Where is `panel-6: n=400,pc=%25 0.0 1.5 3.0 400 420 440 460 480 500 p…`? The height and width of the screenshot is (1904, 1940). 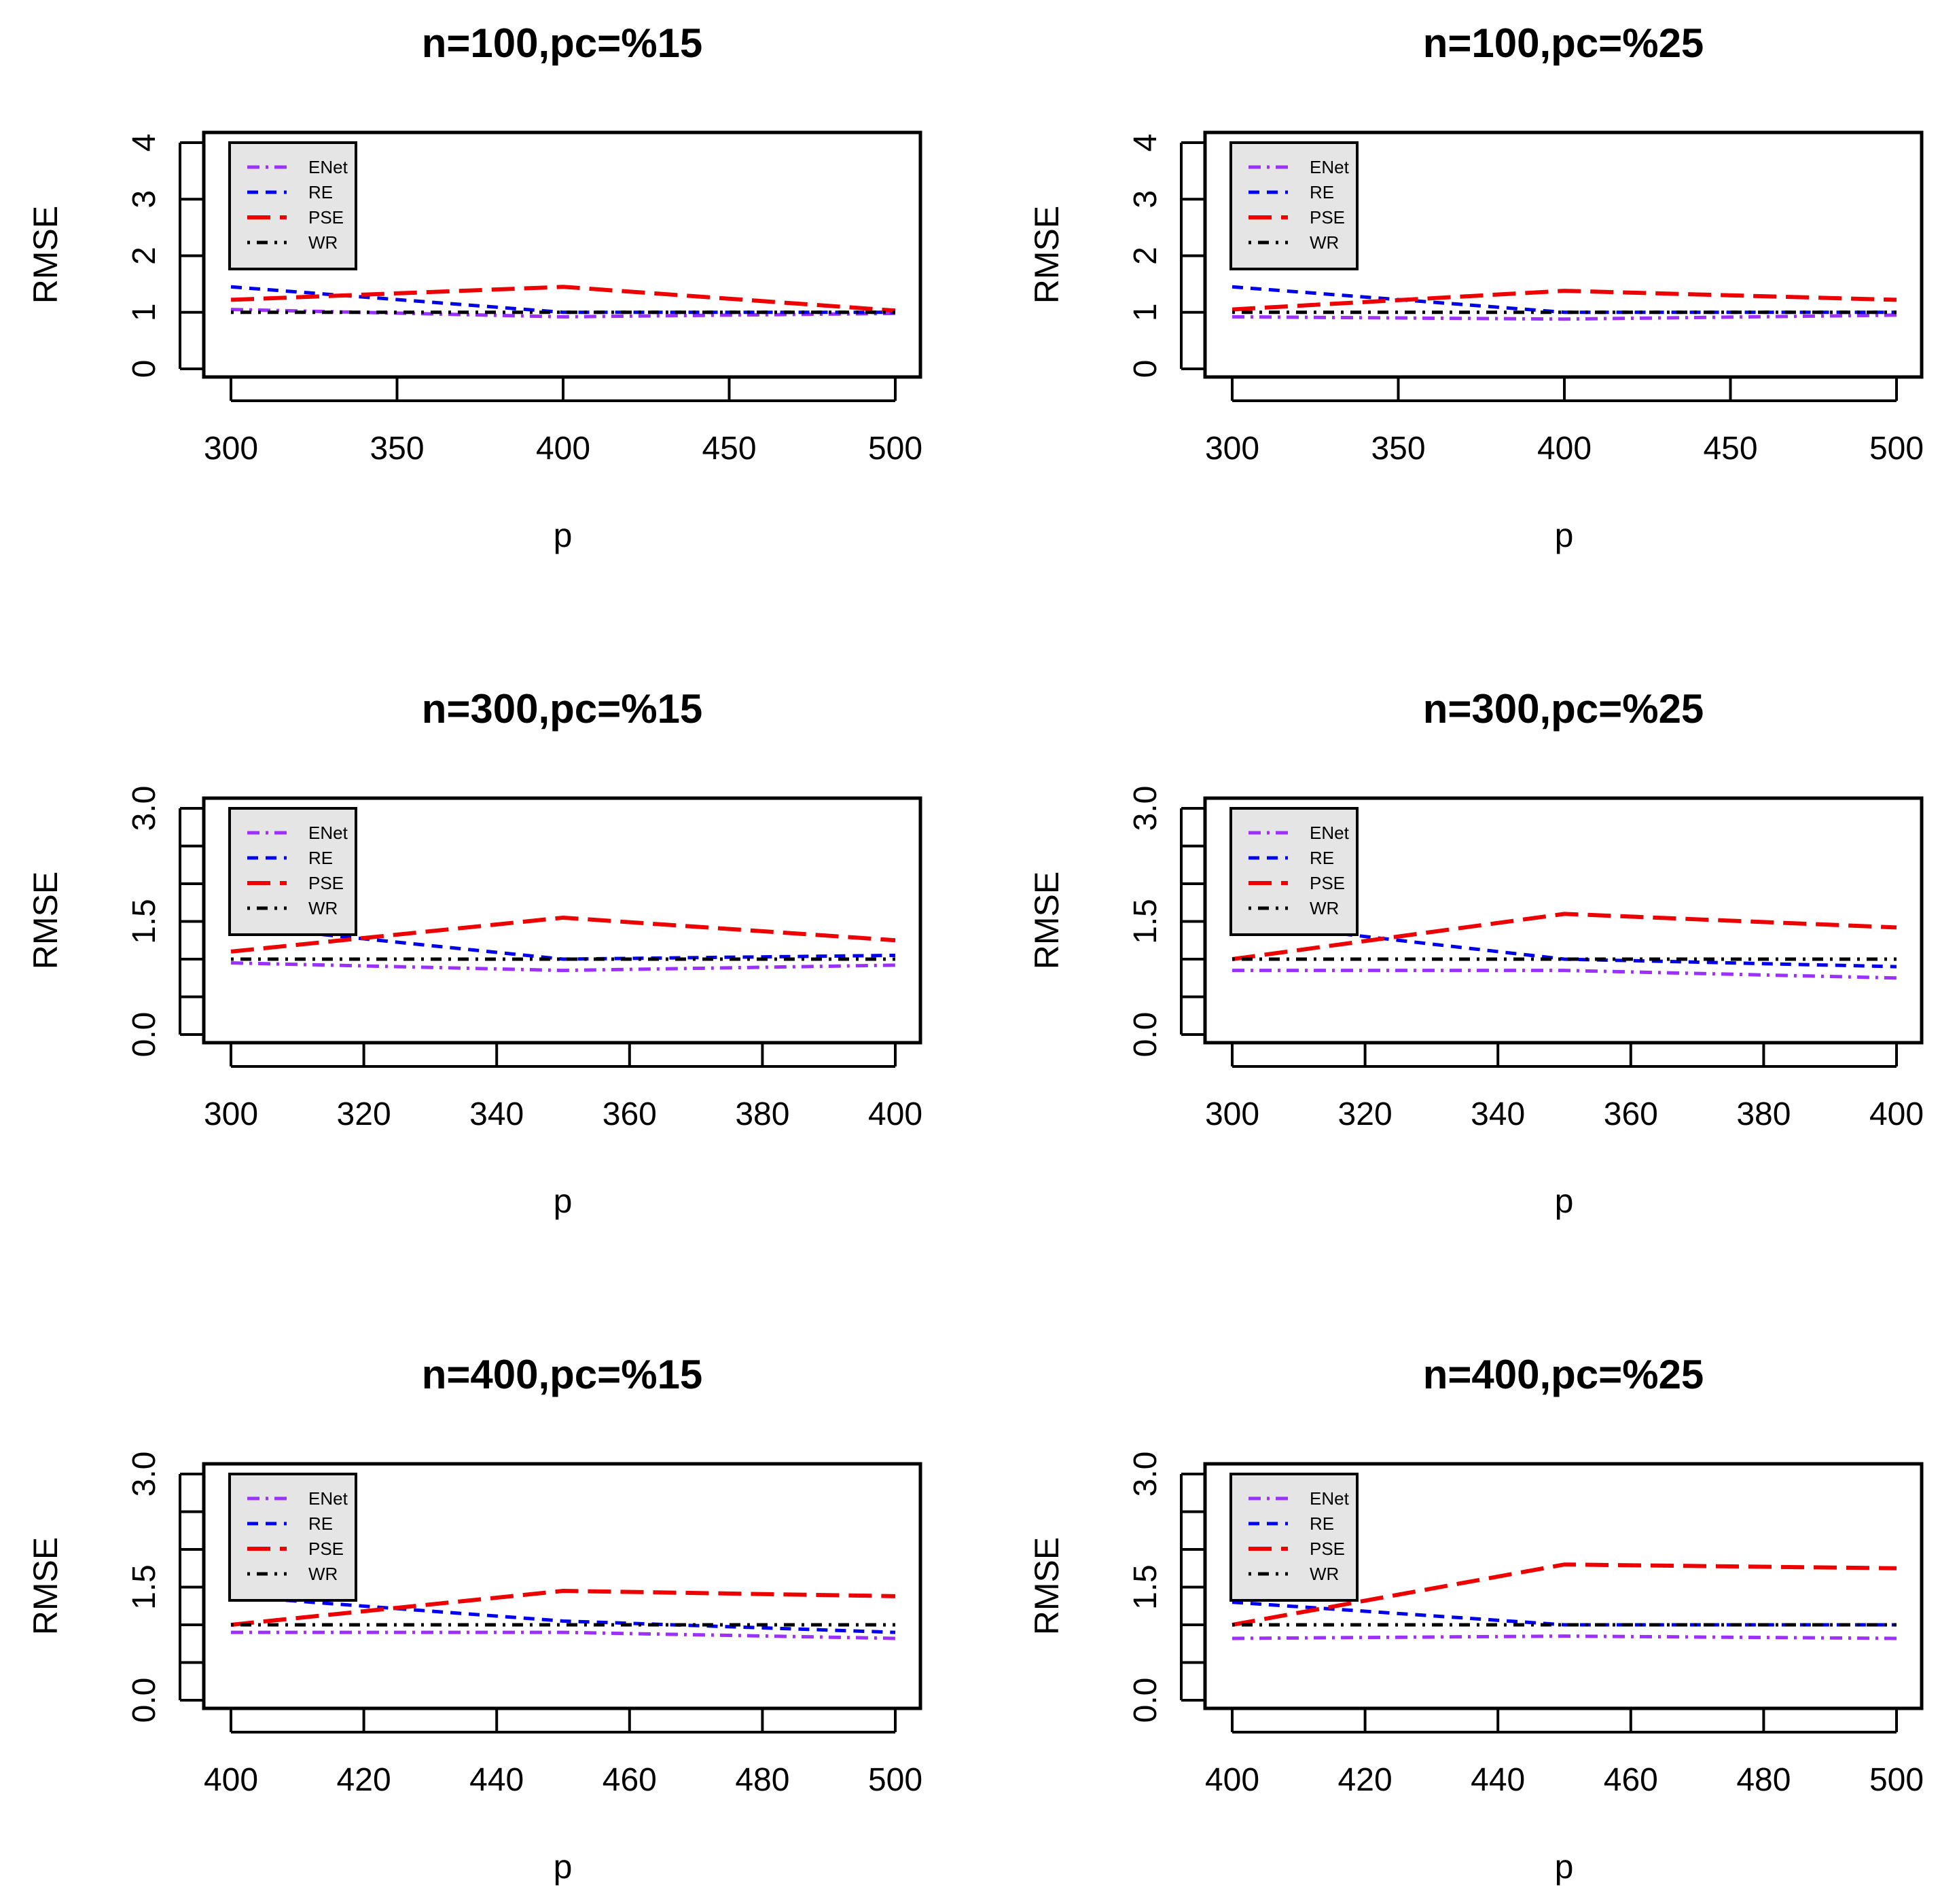 panel-6: n=400,pc=%25 0.0 1.5 3.0 400 420 440 460 480 500 p… is located at coordinates (1476, 1619).